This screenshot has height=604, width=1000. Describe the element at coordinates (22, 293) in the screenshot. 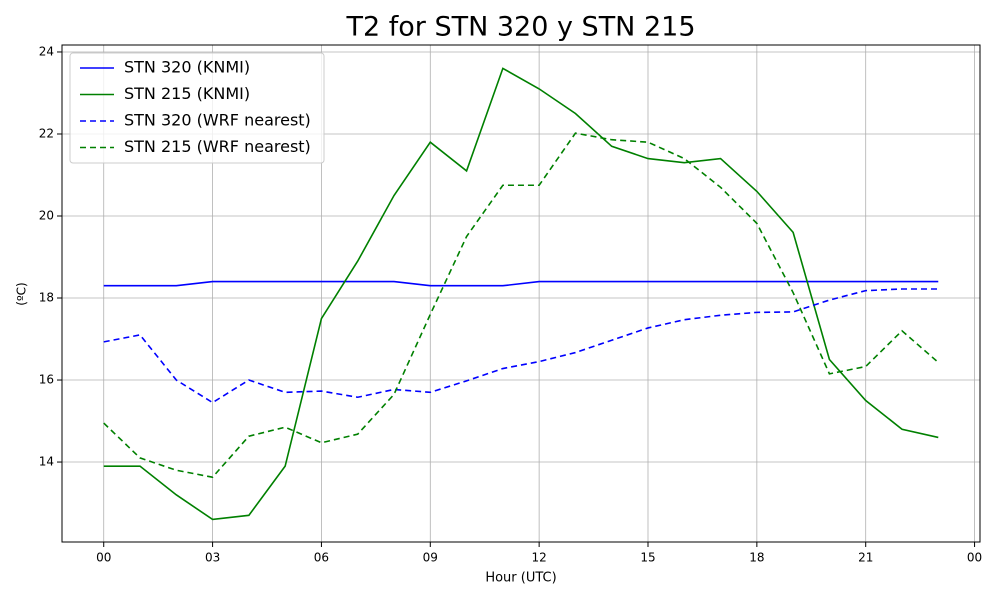

I see `y-axis-label: (ºC)` at that location.